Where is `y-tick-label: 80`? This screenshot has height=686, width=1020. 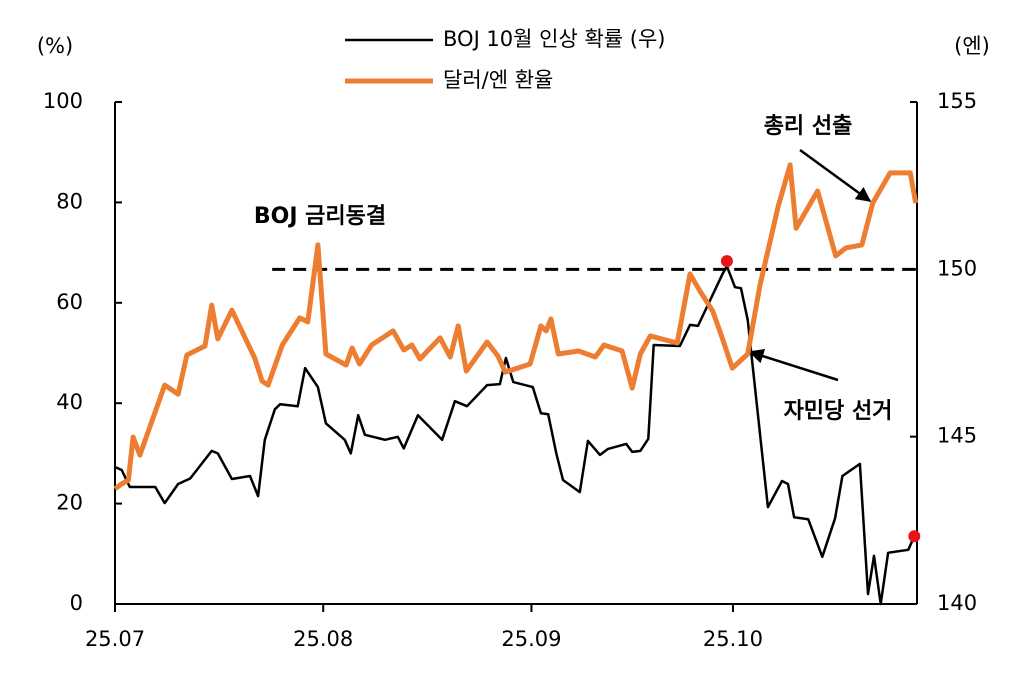
y-tick-label: 80 is located at coordinates (69, 201).